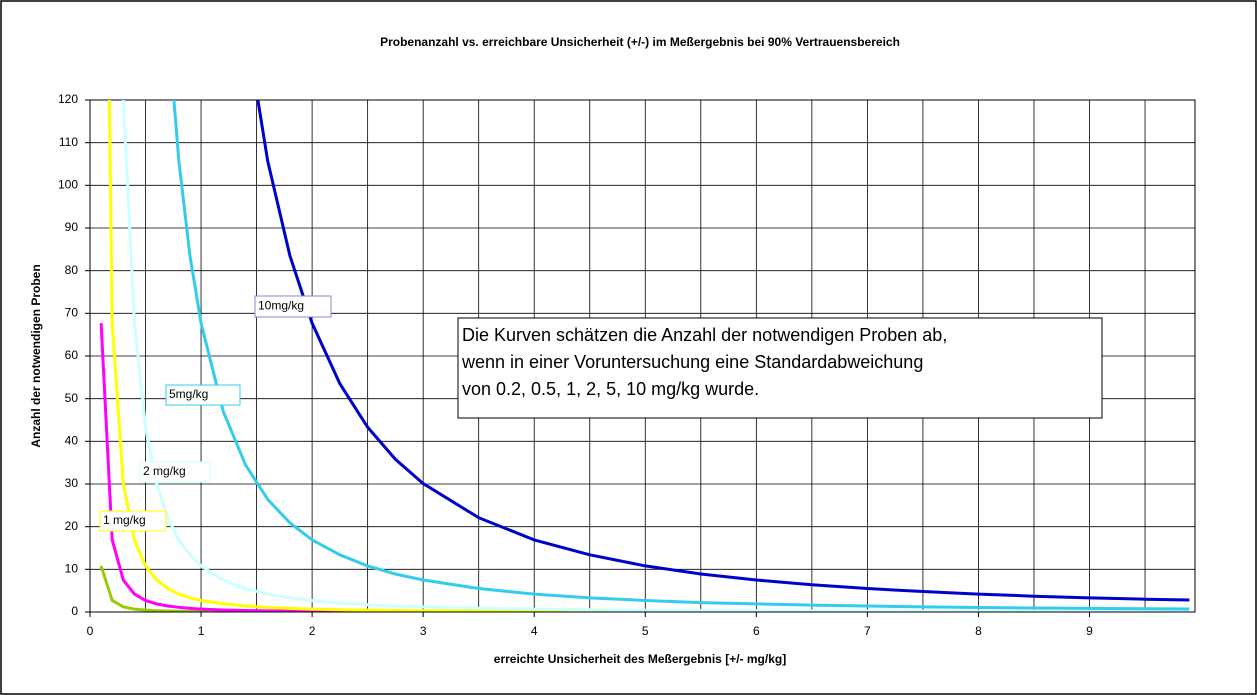 The height and width of the screenshot is (695, 1257). What do you see at coordinates (72, 526) in the screenshot?
I see `y-tick-label: 20` at bounding box center [72, 526].